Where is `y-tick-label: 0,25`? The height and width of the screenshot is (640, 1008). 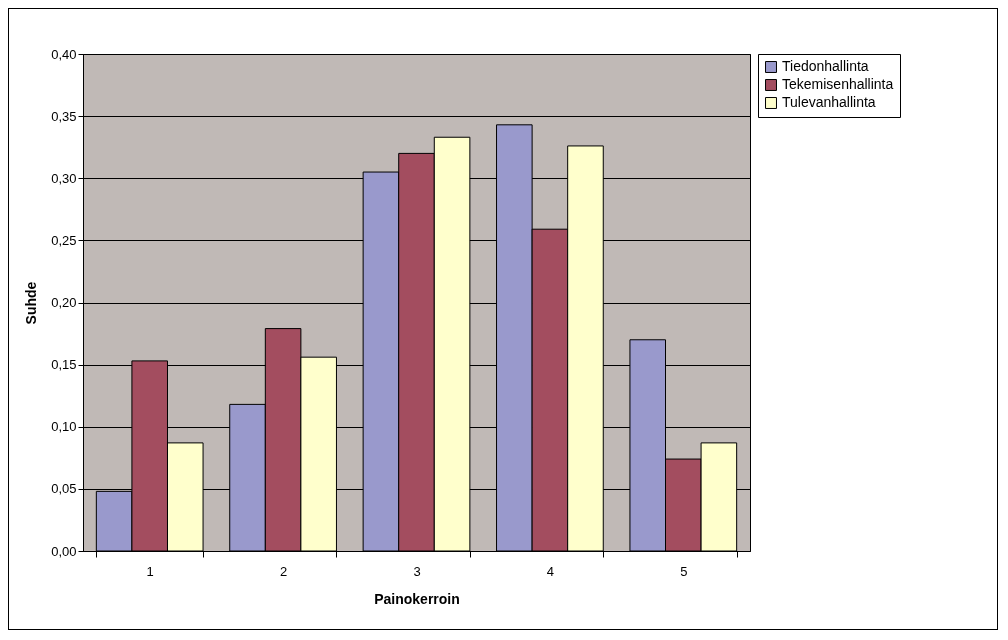
y-tick-label: 0,25 is located at coordinates (64, 240).